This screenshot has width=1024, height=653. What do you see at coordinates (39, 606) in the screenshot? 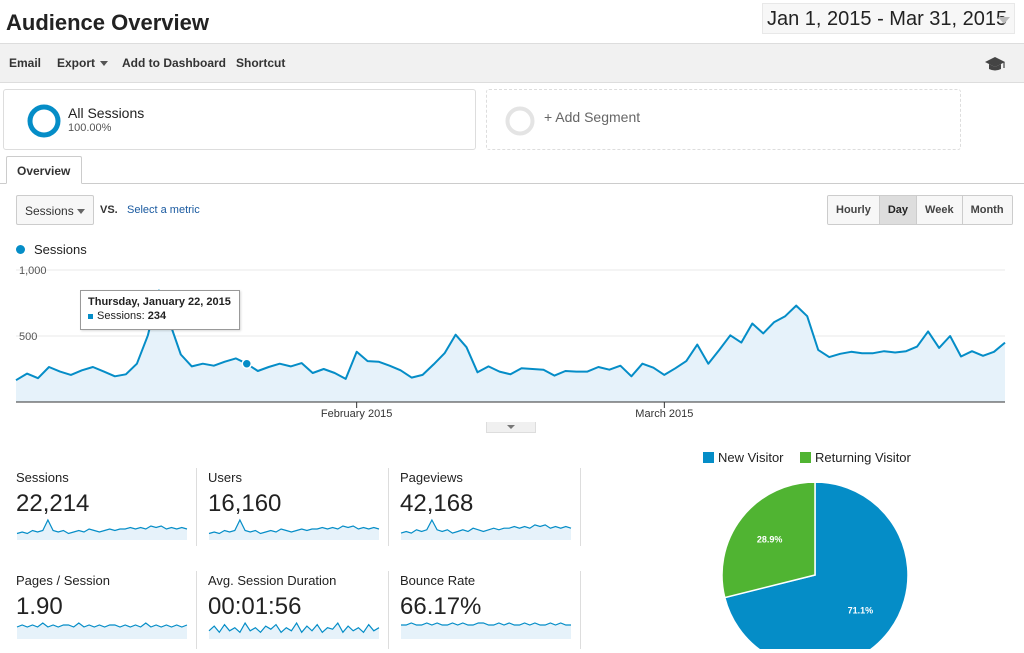
I see `card-value: 1.90` at bounding box center [39, 606].